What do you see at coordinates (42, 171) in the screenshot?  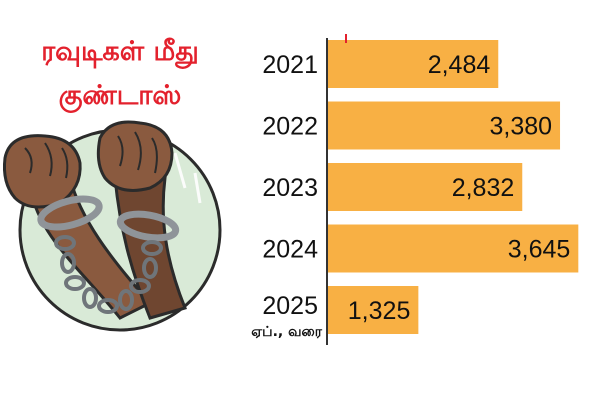 I see `left-fist-icon` at bounding box center [42, 171].